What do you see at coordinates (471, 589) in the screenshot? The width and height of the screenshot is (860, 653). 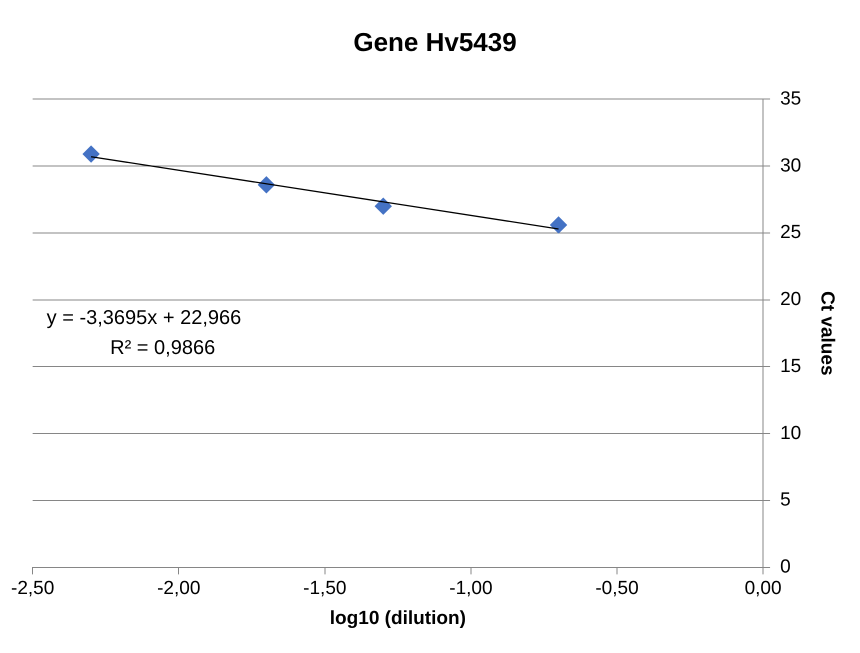 I see `x-tick-label: -1,00` at bounding box center [471, 589].